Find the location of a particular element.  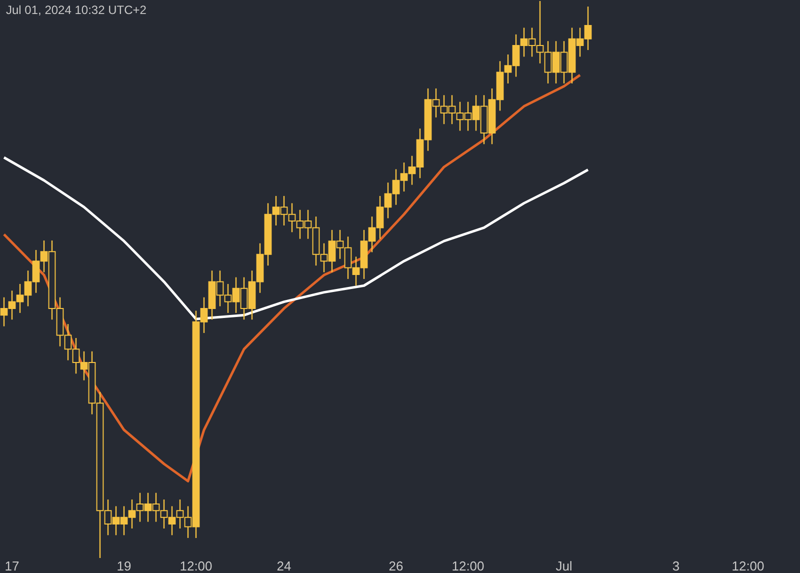

x-tick-label: 24 is located at coordinates (284, 565).